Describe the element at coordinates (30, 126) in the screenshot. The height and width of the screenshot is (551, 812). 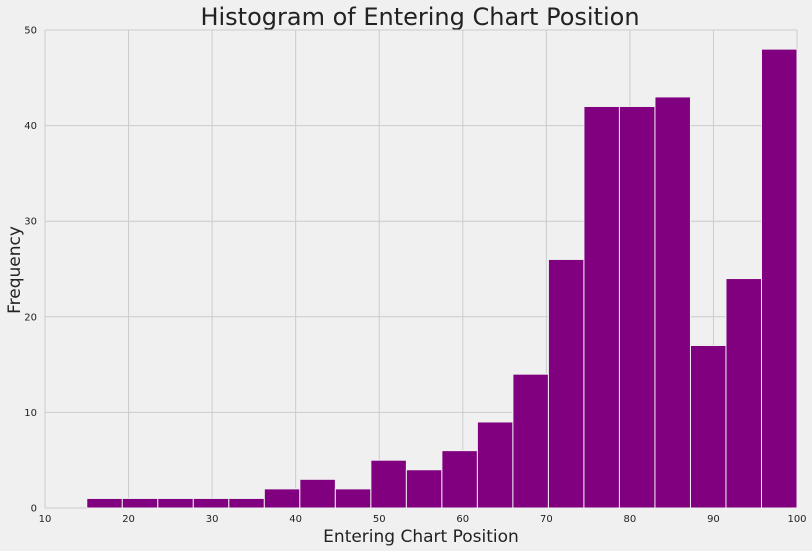
I see `y-tick-label: 40` at that location.